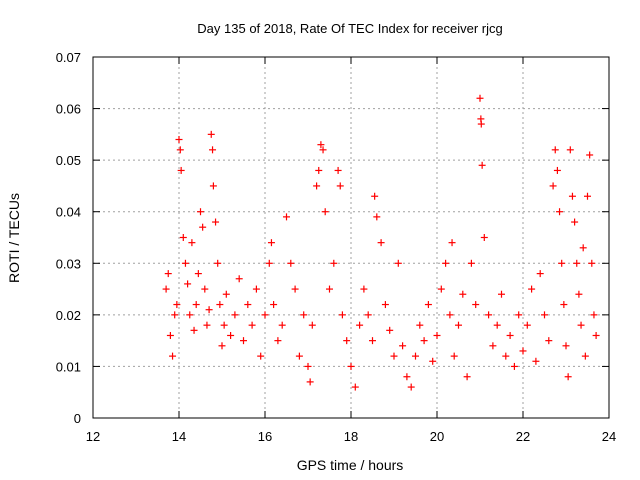 The height and width of the screenshot is (480, 640). What do you see at coordinates (179, 436) in the screenshot?
I see `x-tick-label: 14` at bounding box center [179, 436].